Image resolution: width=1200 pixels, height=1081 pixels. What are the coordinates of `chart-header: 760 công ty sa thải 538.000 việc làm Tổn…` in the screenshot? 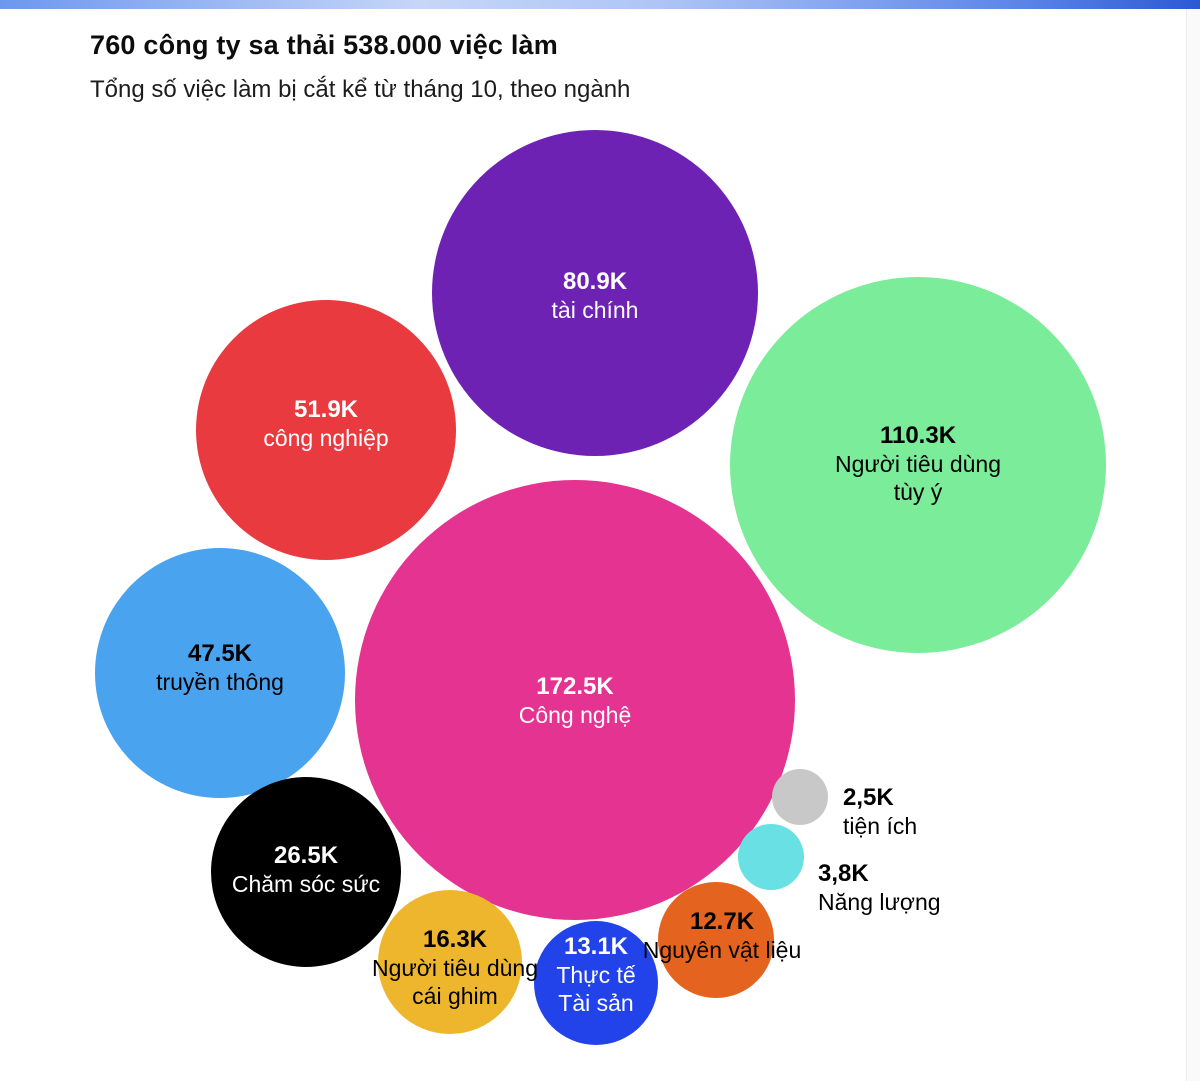 It's located at (360, 67).